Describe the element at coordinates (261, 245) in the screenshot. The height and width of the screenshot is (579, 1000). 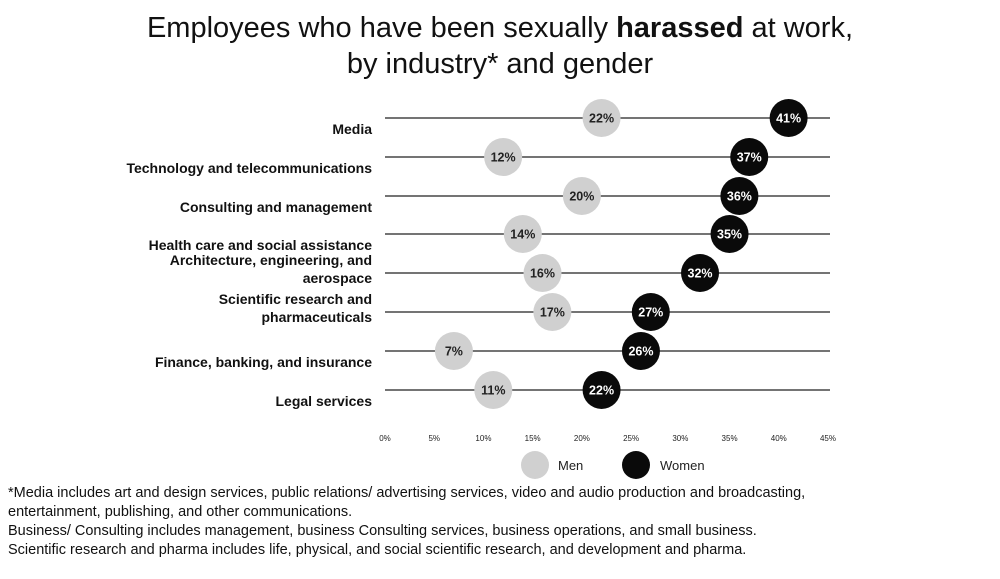
I see `category-label: Health care and social assistance` at that location.